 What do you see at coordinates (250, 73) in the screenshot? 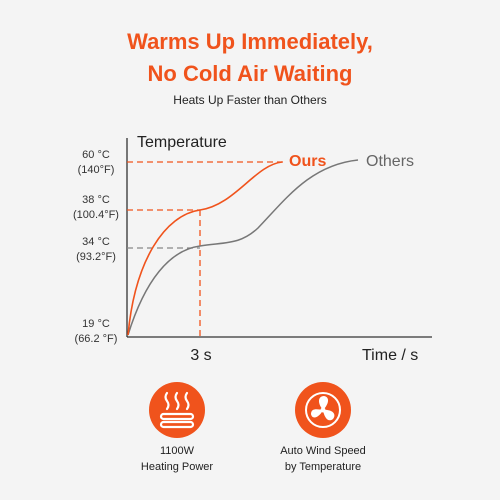
I see `title-line: No Cold Air Waiting` at bounding box center [250, 73].